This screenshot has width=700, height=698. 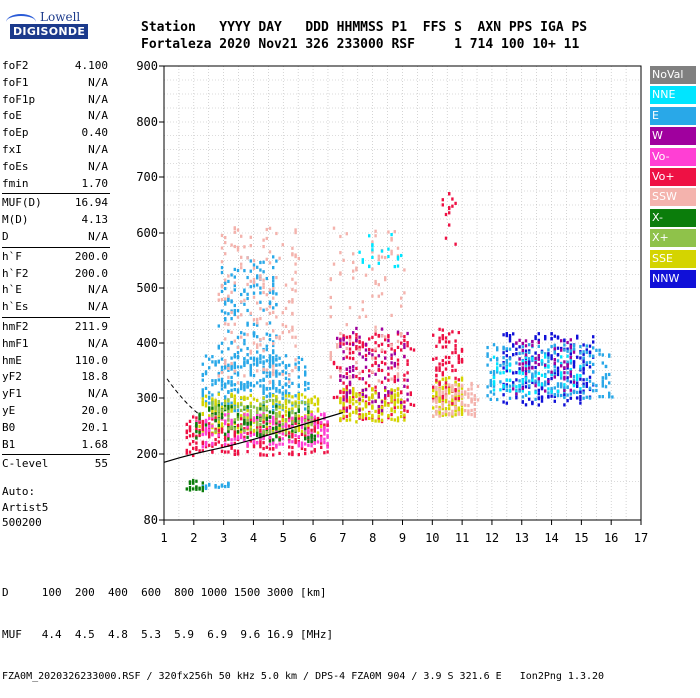 I want to click on legend-item: SSE, so click(x=673, y=258).